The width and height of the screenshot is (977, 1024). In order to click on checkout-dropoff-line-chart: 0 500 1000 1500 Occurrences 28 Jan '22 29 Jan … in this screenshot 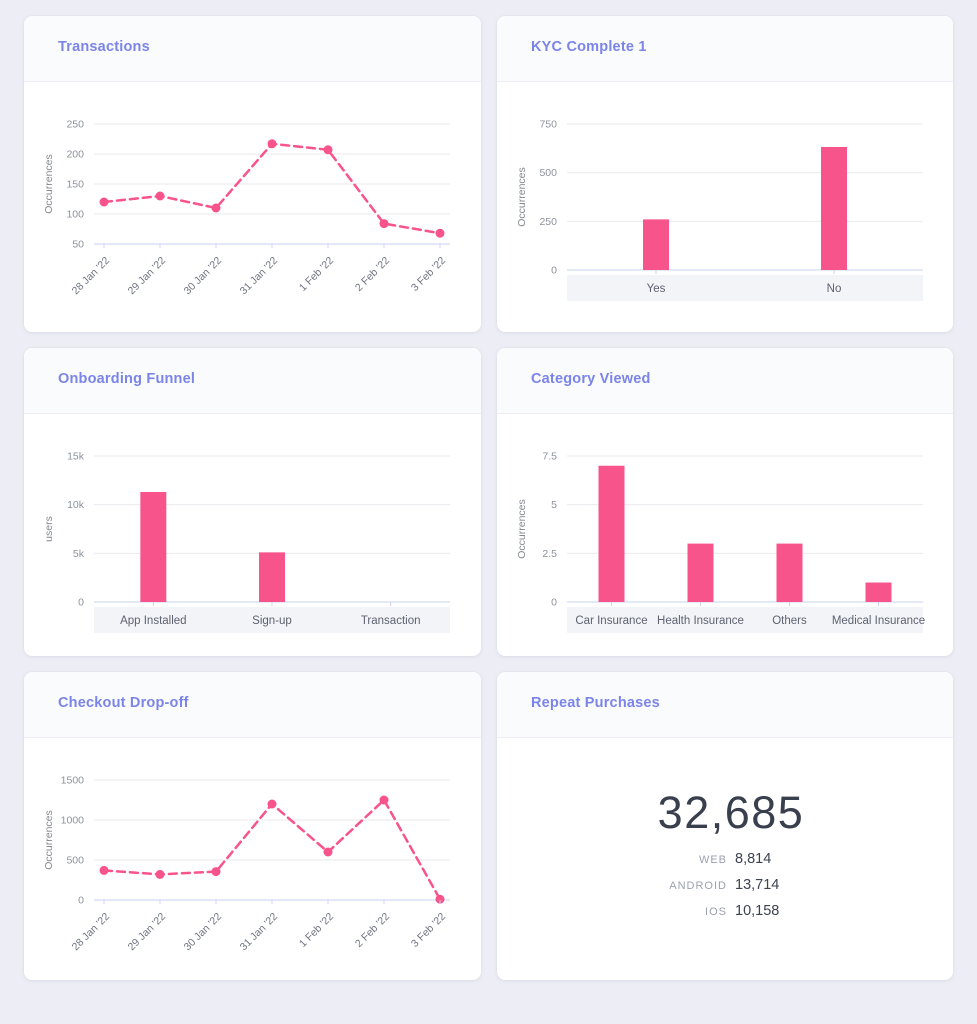, I will do `click(253, 862)`.